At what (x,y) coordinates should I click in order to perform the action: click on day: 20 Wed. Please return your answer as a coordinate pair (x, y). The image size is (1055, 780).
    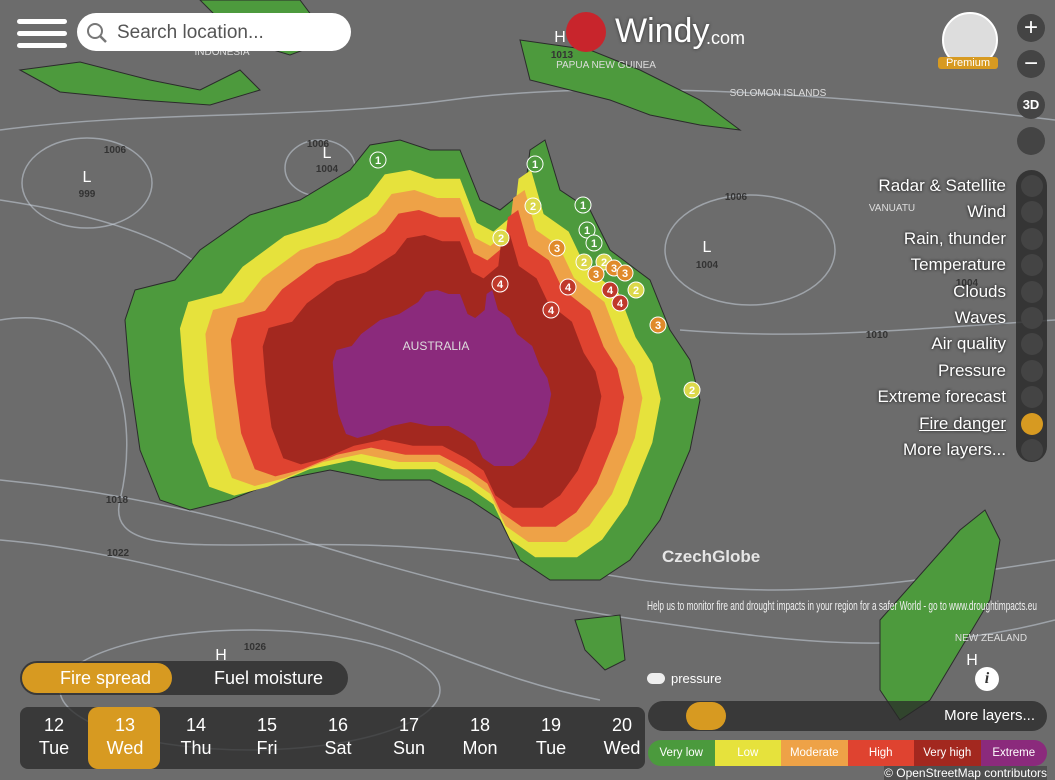
    Looking at the image, I should click on (622, 737).